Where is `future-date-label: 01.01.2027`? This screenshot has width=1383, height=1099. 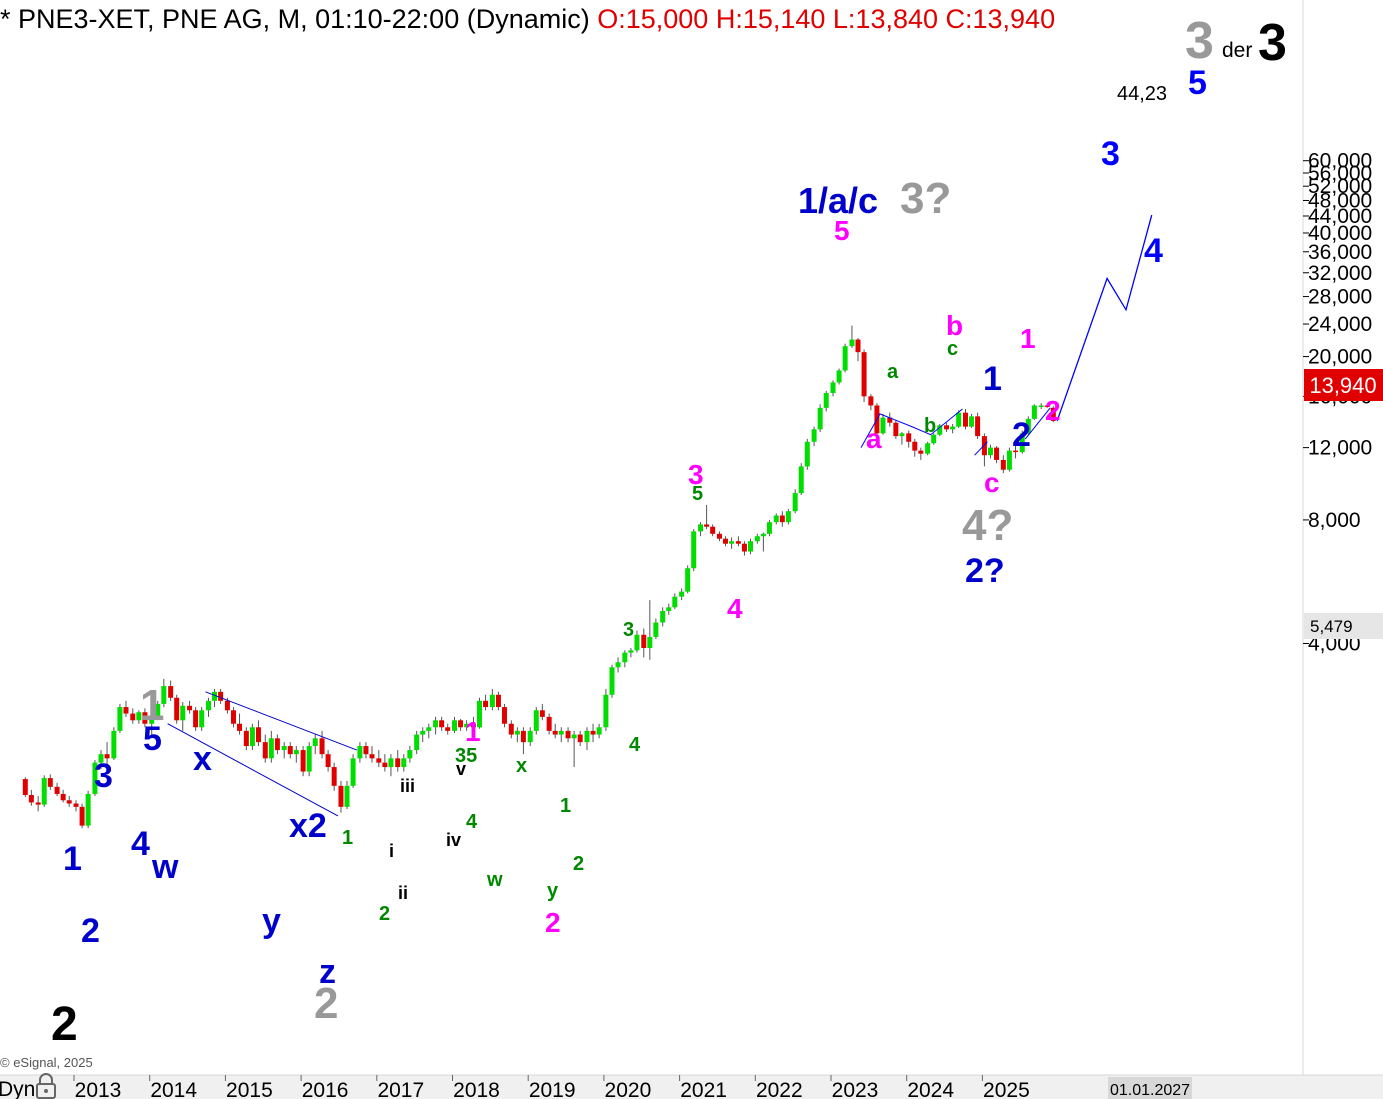 future-date-label: 01.01.2027 is located at coordinates (1150, 1090).